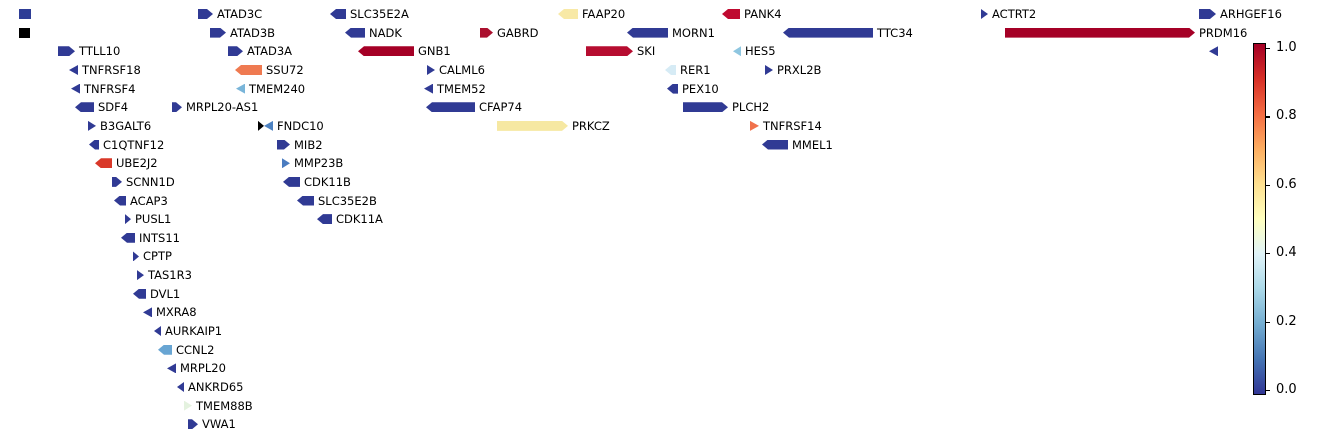 This screenshot has width=1338, height=442. I want to click on colorbar-tick-label: 0.4, so click(1286, 253).